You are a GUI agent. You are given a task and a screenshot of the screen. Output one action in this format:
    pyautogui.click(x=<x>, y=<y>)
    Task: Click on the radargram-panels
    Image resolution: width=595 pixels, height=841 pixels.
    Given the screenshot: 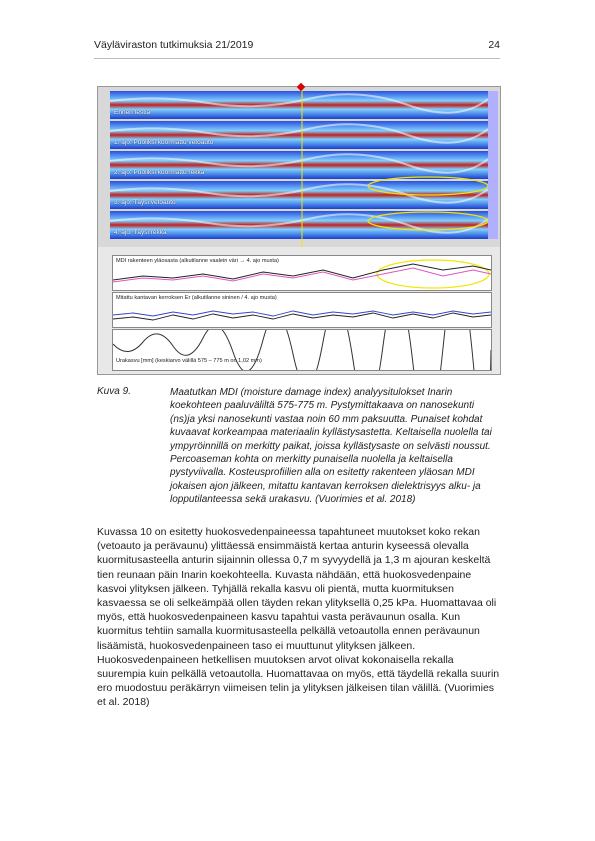 What is the action you would take?
    pyautogui.click(x=299, y=165)
    